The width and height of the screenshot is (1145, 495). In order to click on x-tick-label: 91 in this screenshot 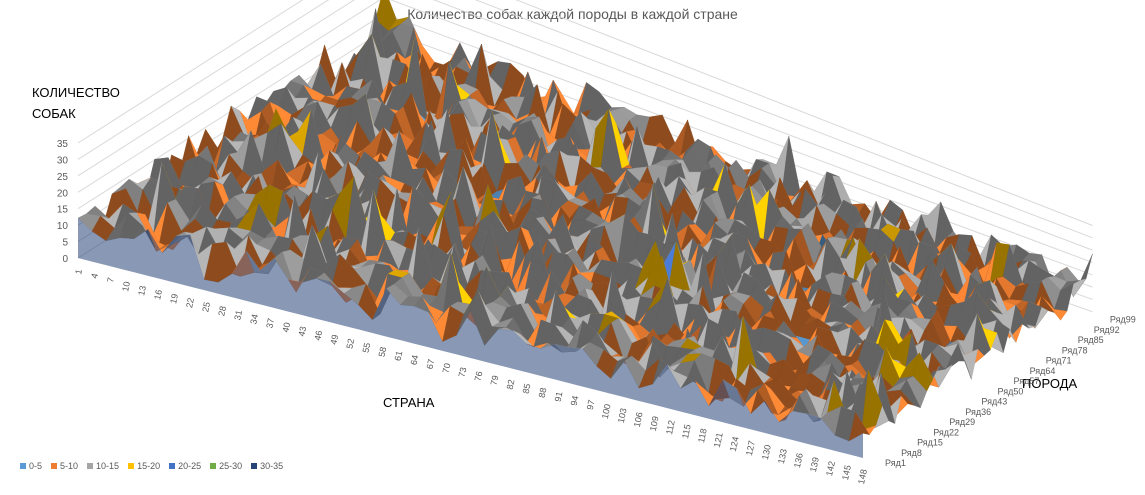, I will do `click(559, 397)`.